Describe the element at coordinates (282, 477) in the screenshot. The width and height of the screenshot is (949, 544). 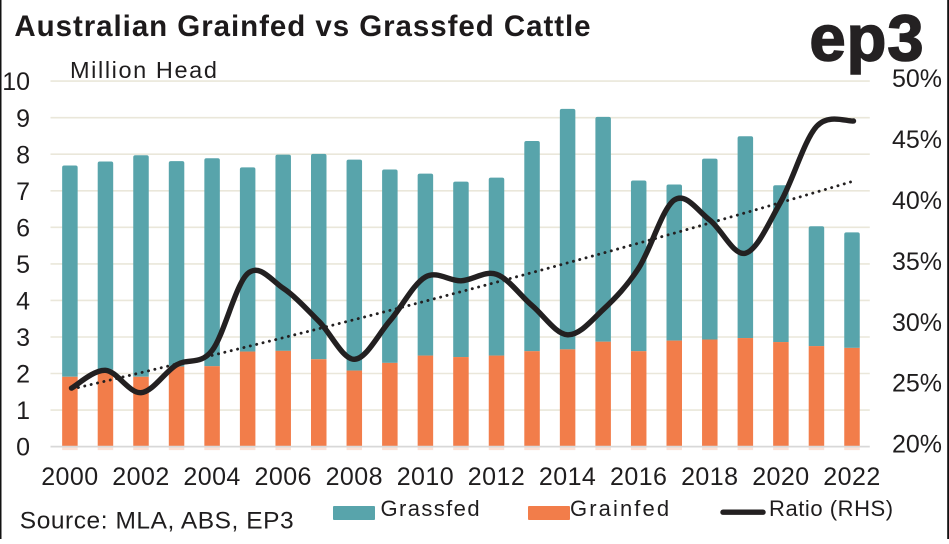
I see `svg-text: 2006` at that location.